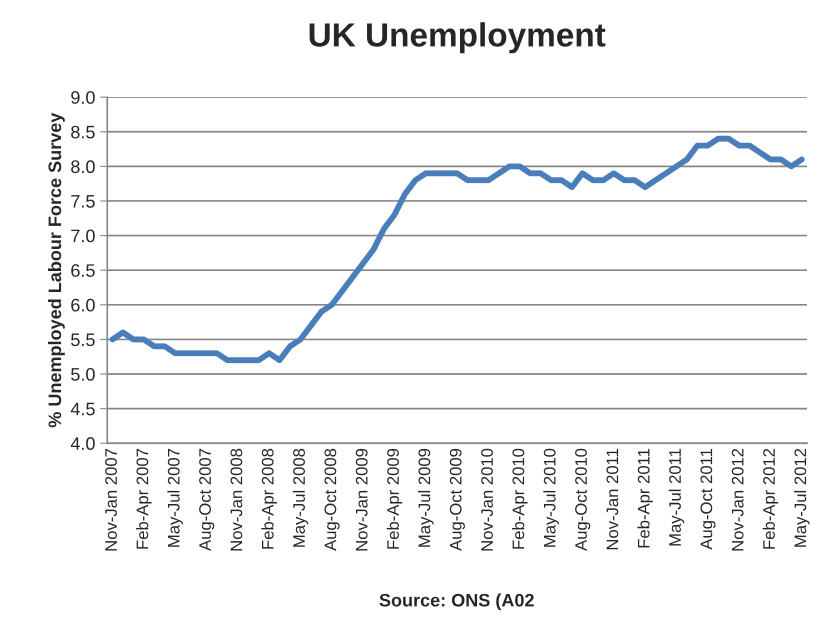 This screenshot has width=838, height=635. Describe the element at coordinates (487, 499) in the screenshot. I see `x-tick-label: Nov-Jan 2010` at that location.